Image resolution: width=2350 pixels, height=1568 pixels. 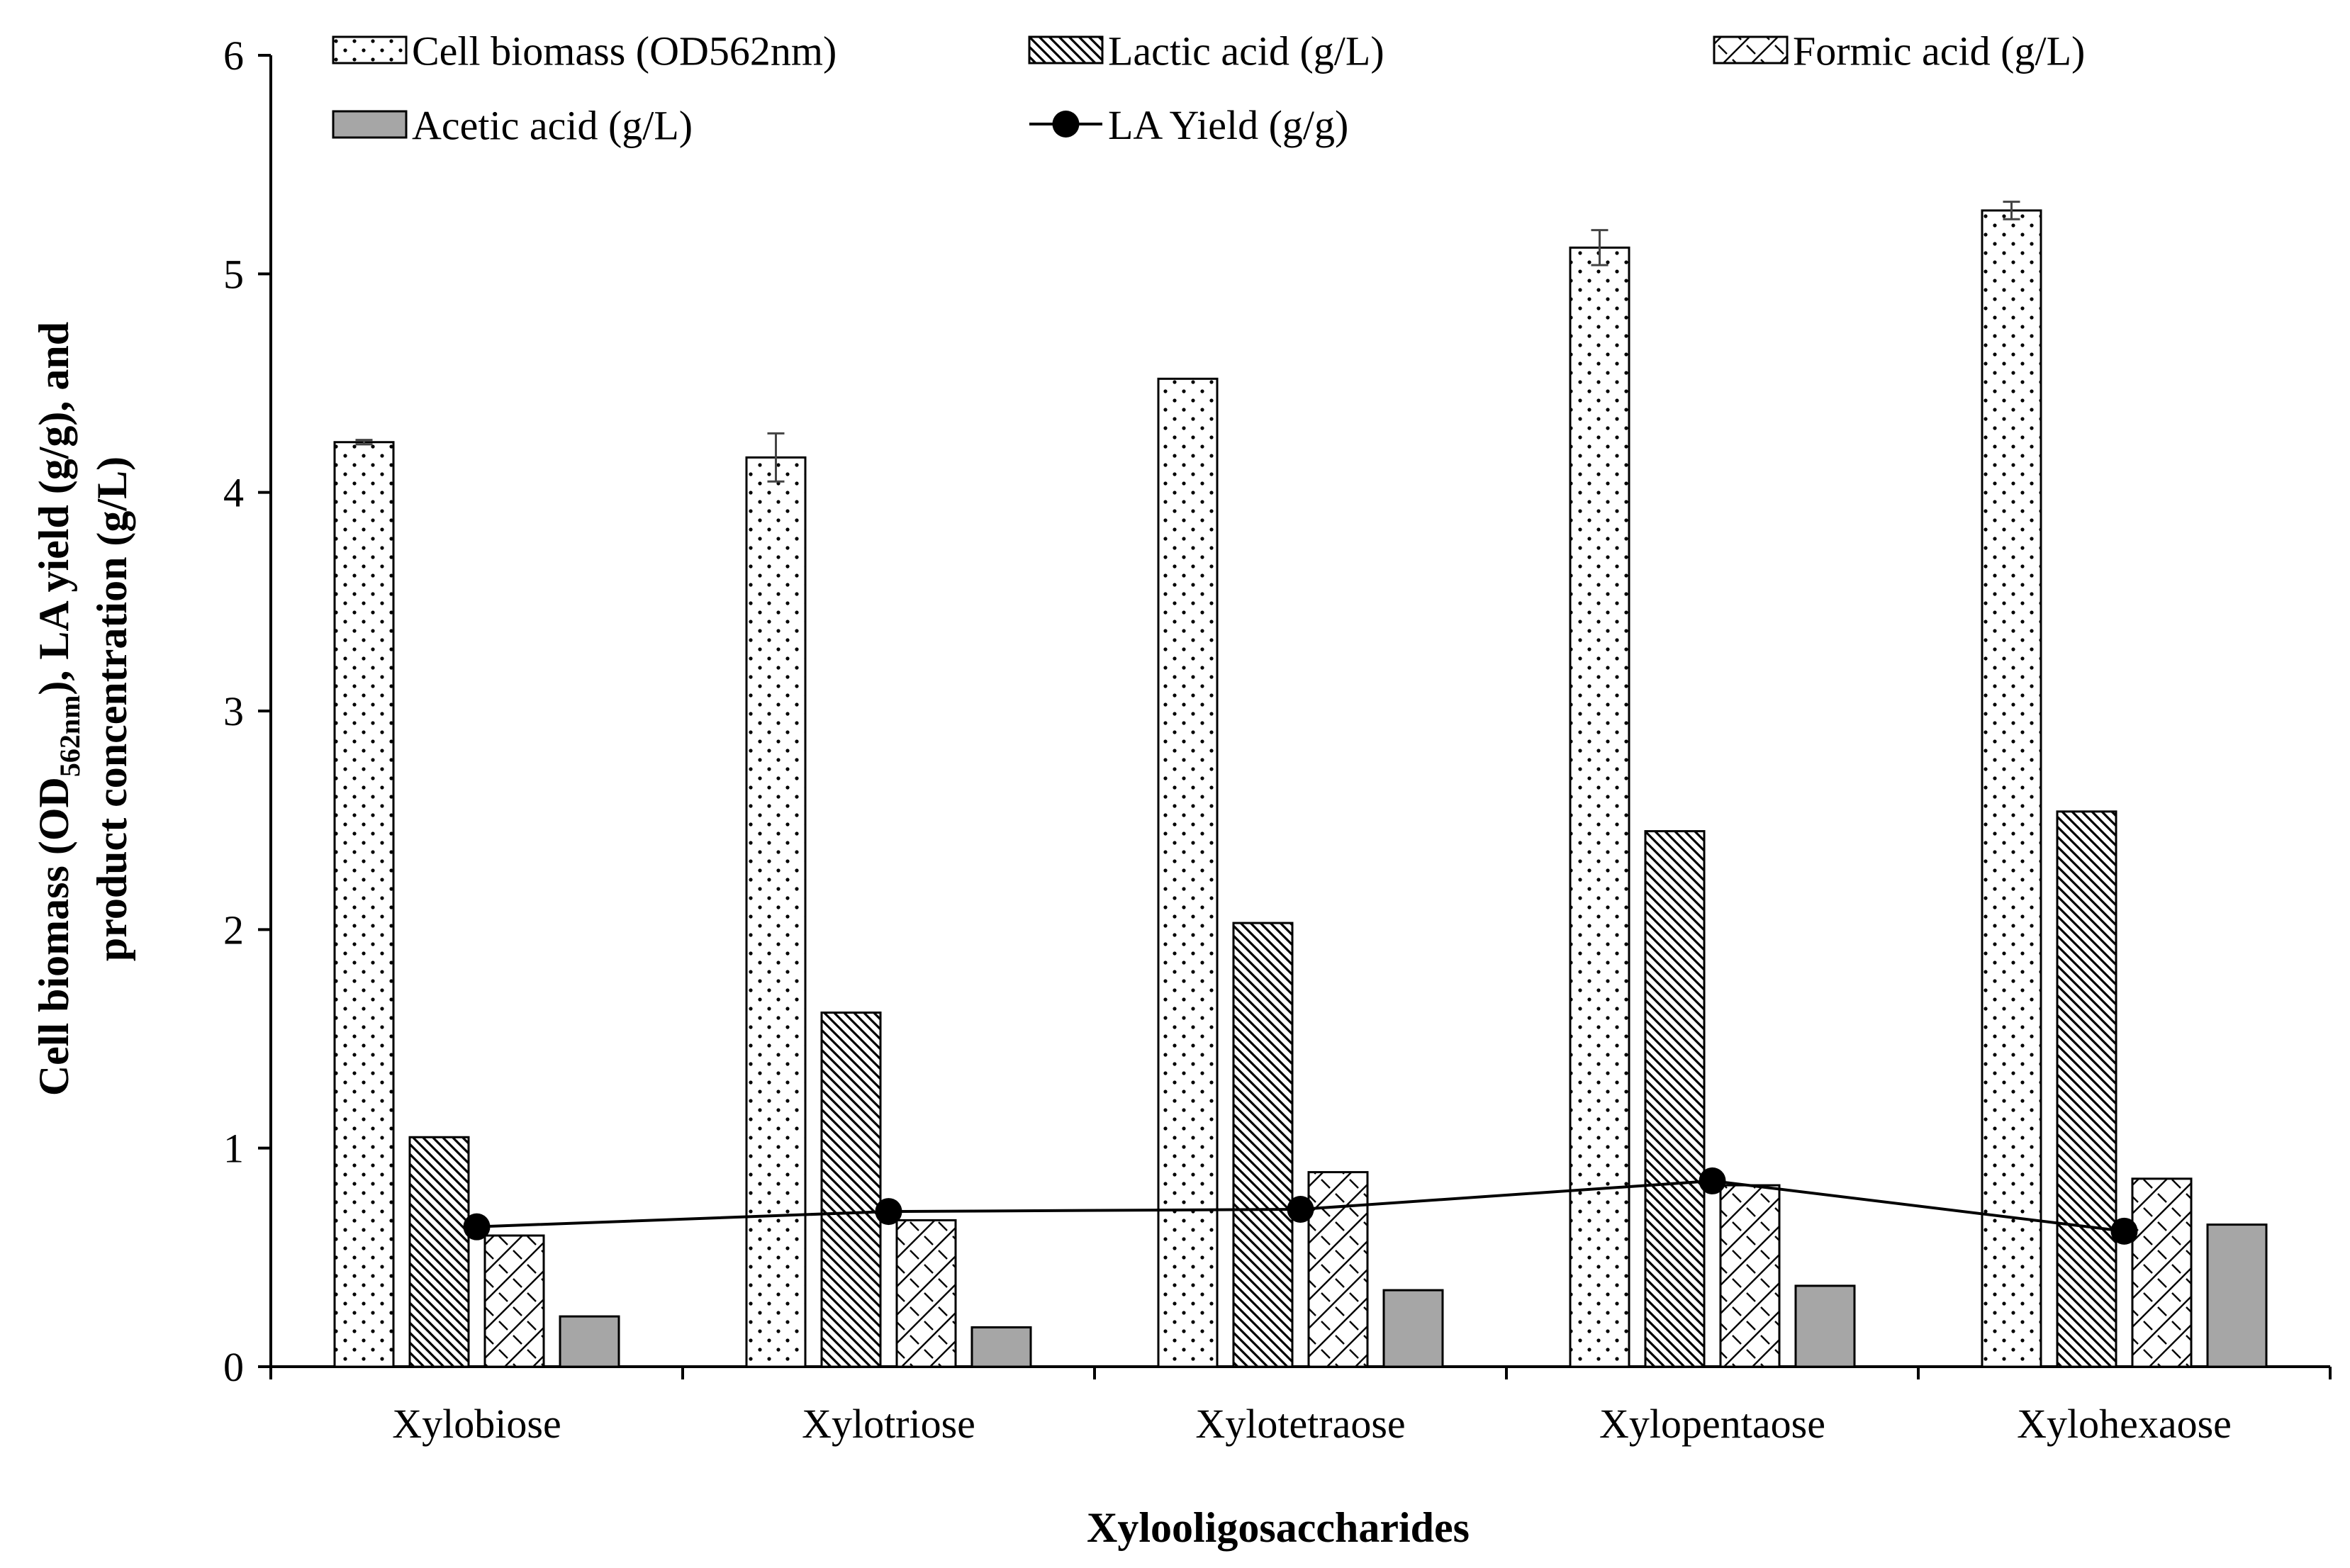 I want to click on y-tick-label: 2, so click(x=233, y=930).